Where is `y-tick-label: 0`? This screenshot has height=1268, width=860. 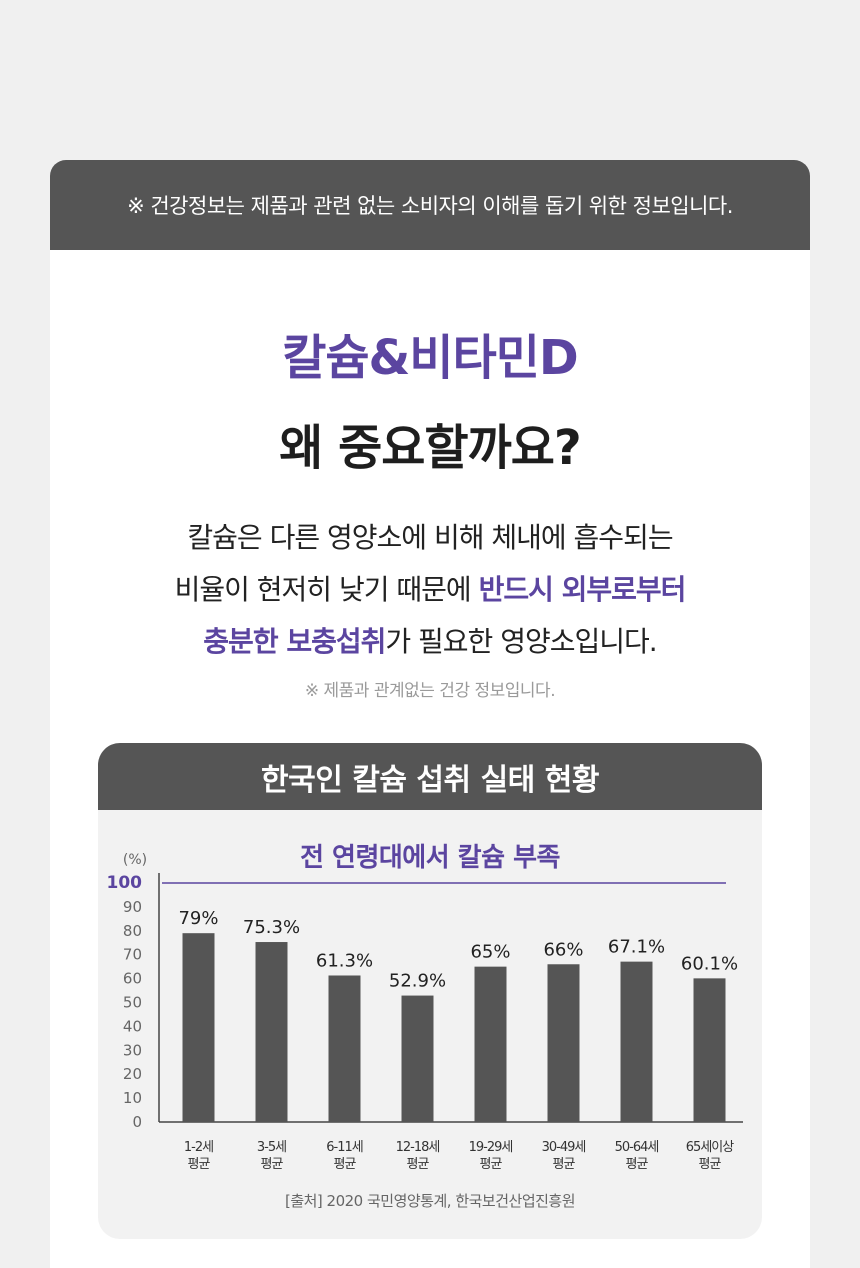
y-tick-label: 0 is located at coordinates (137, 1122).